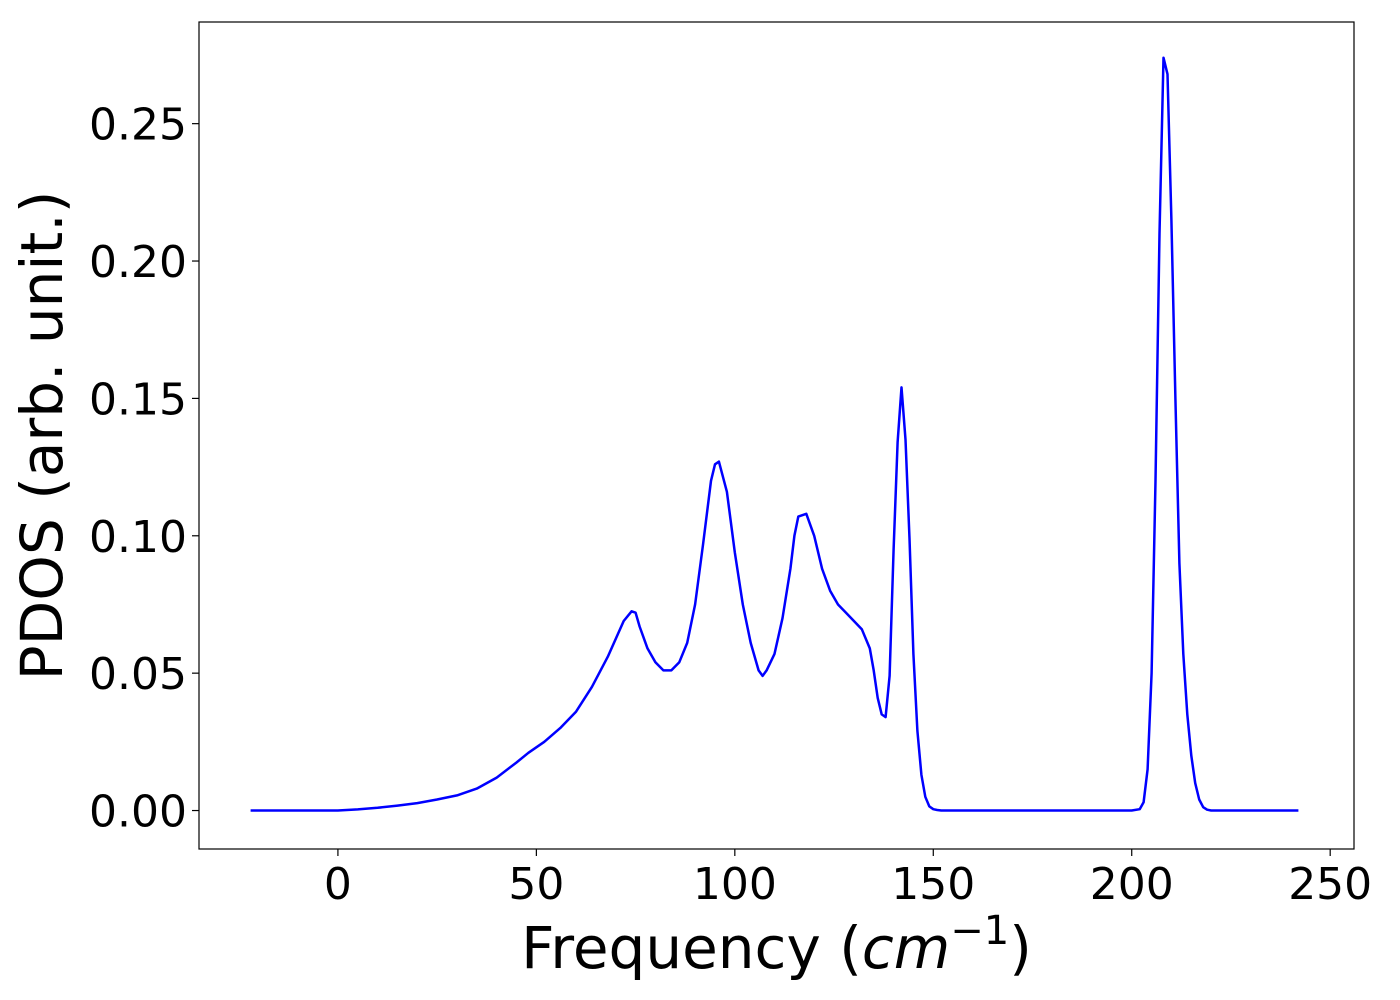  I want to click on y-tick-label: 0.00, so click(138, 812).